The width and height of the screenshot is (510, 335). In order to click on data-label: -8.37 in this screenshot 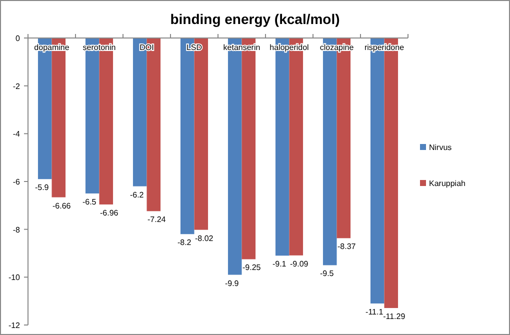, I will do `click(347, 247)`.